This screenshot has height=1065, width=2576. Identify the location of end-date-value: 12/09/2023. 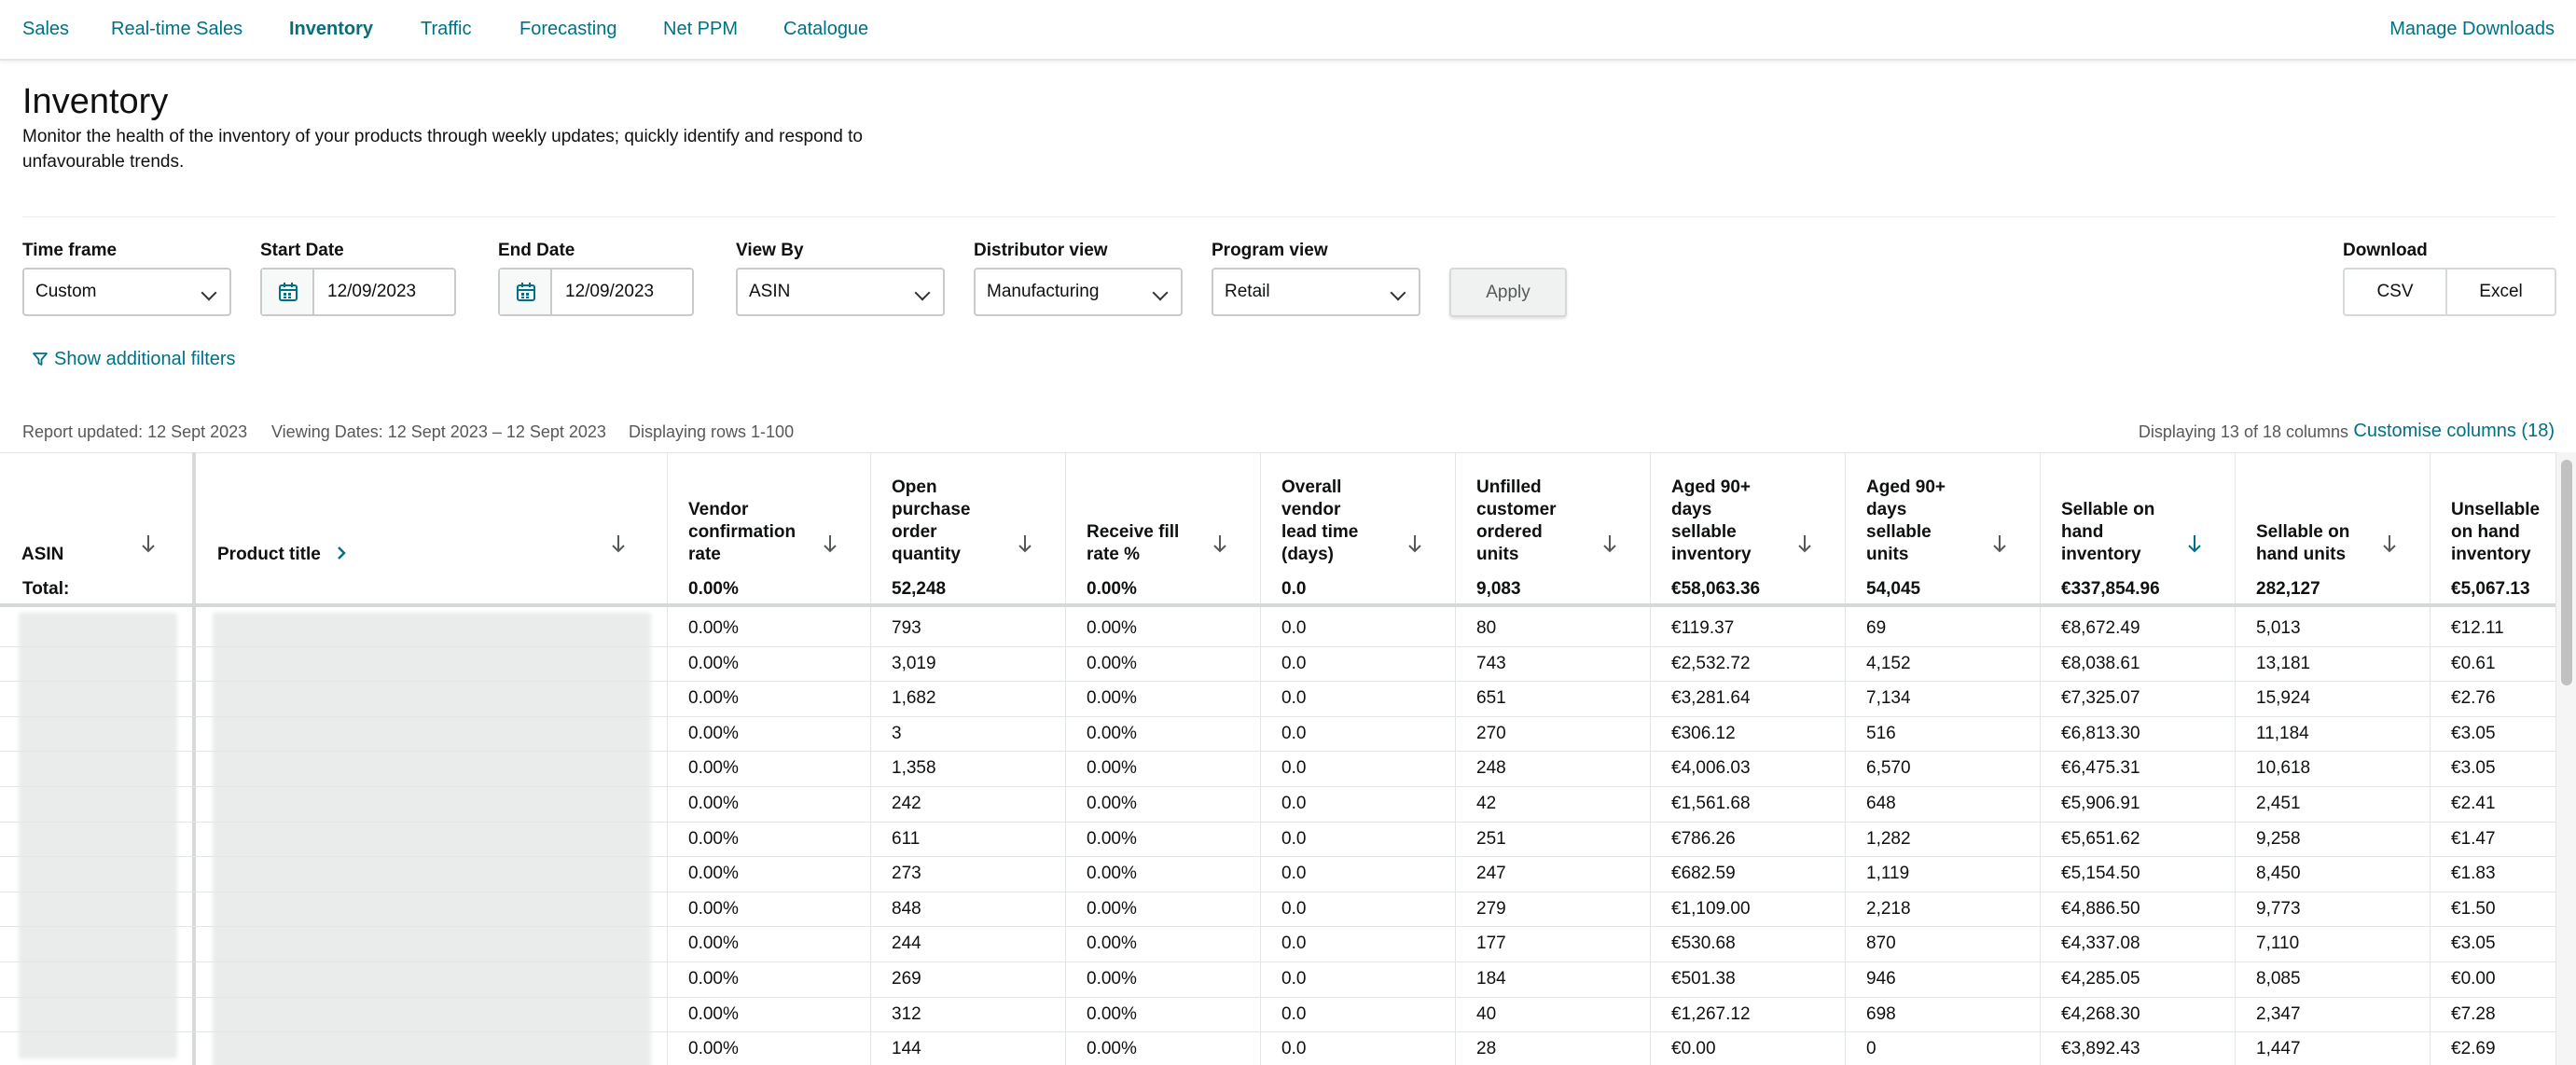
(610, 291).